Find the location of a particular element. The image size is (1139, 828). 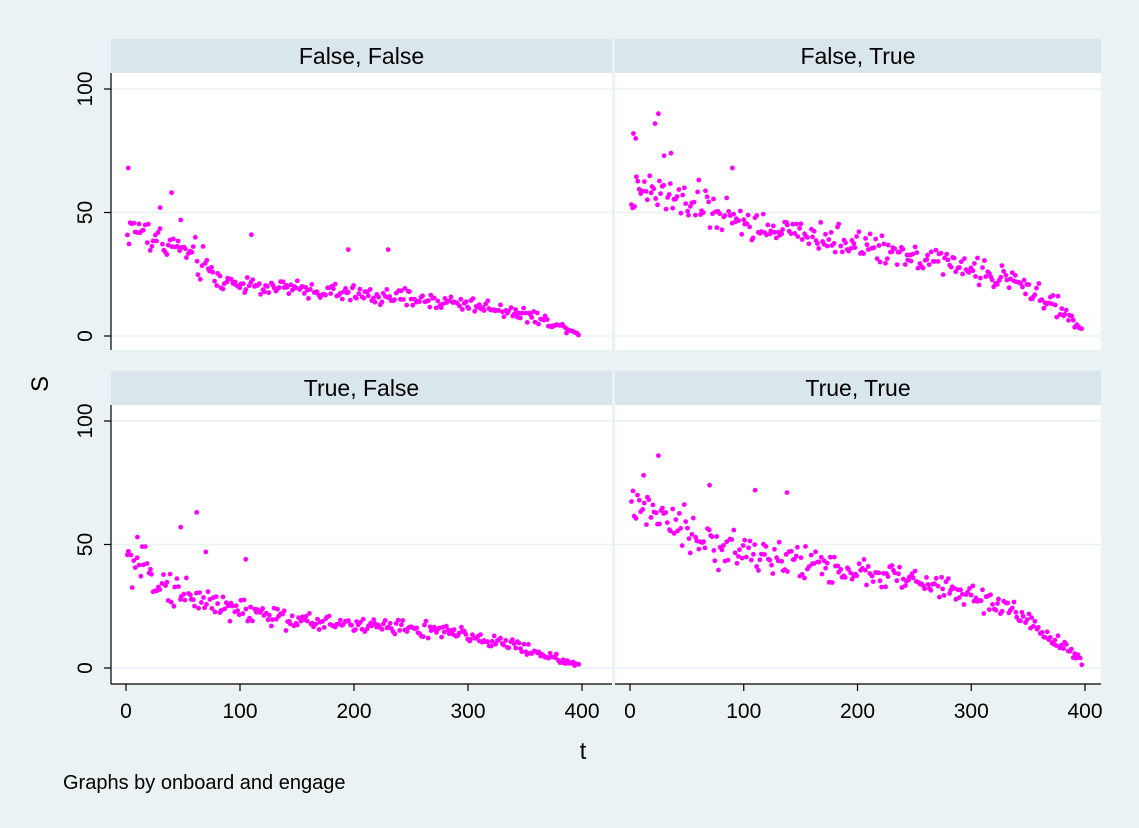

y-axis-label: S is located at coordinates (40, 384).